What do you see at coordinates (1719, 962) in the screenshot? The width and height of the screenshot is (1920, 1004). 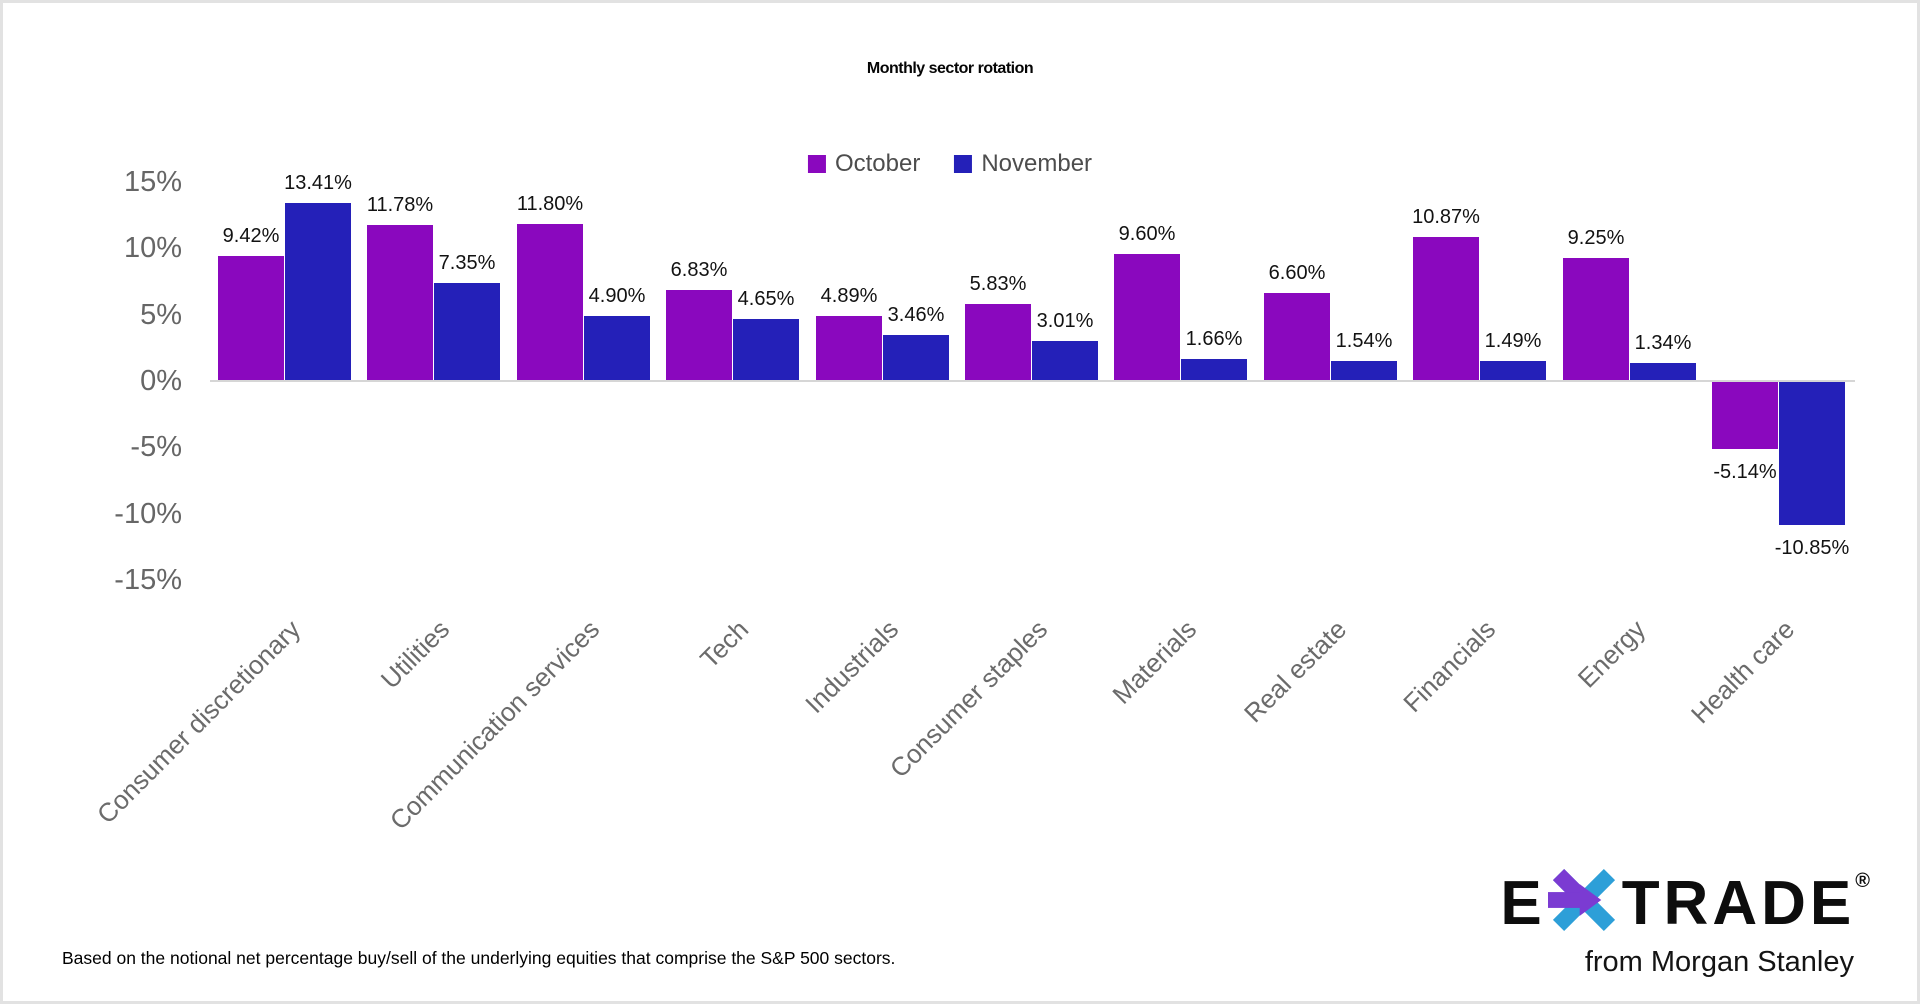 I see `logo-tagline: from Morgan Stanley` at bounding box center [1719, 962].